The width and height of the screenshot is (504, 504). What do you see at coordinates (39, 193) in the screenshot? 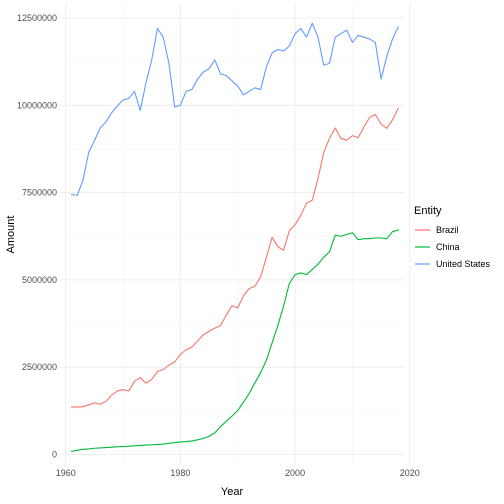
I see `y-tick-label: 7500000` at bounding box center [39, 193].